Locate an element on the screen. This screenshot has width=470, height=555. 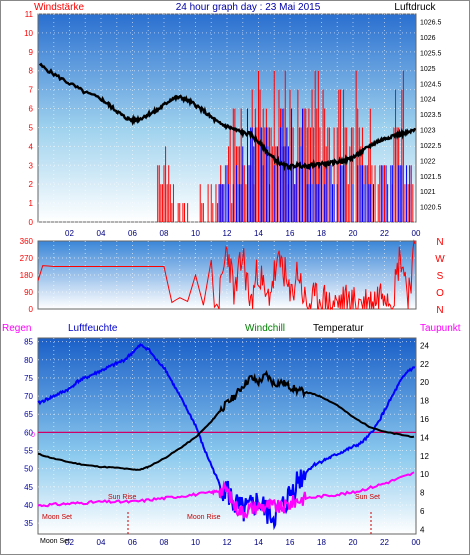
right-tick-label: 1024.5 is located at coordinates (431, 84).